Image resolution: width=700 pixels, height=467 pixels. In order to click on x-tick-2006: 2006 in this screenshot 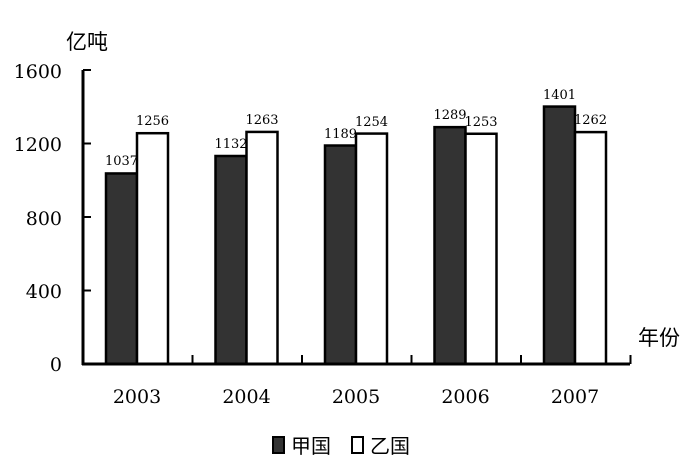, I will do `click(465, 397)`.